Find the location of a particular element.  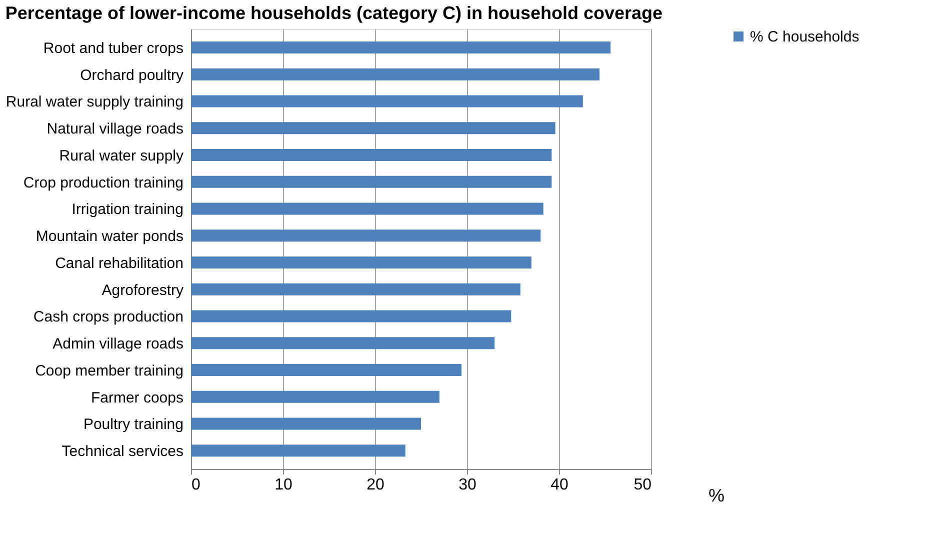

y-tick-label: Cash crops production is located at coordinates (108, 317).